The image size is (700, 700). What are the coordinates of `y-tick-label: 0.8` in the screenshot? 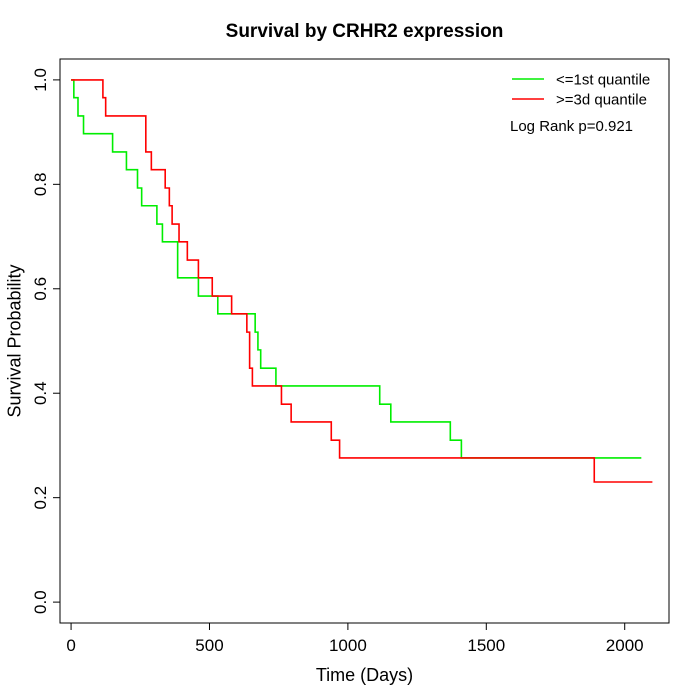 It's located at (40, 185).